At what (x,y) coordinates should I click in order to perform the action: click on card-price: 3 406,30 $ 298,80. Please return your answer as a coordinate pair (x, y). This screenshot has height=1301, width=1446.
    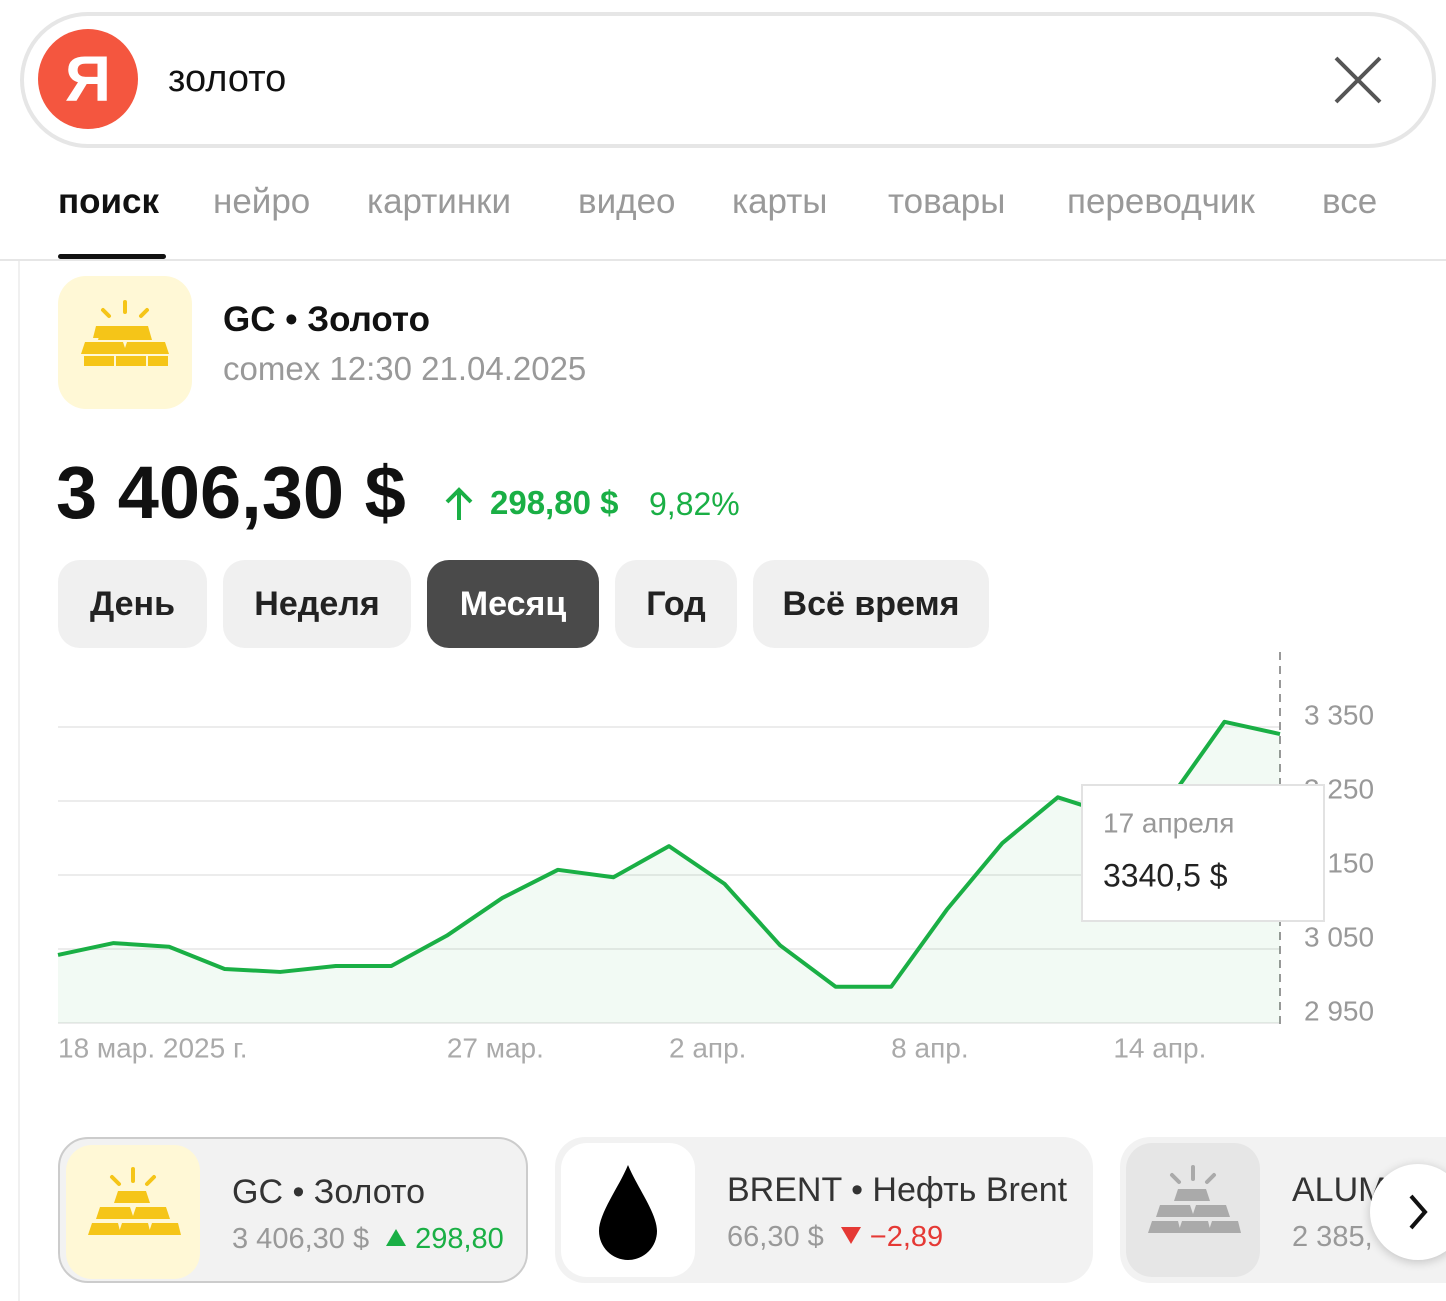
    Looking at the image, I should click on (368, 1239).